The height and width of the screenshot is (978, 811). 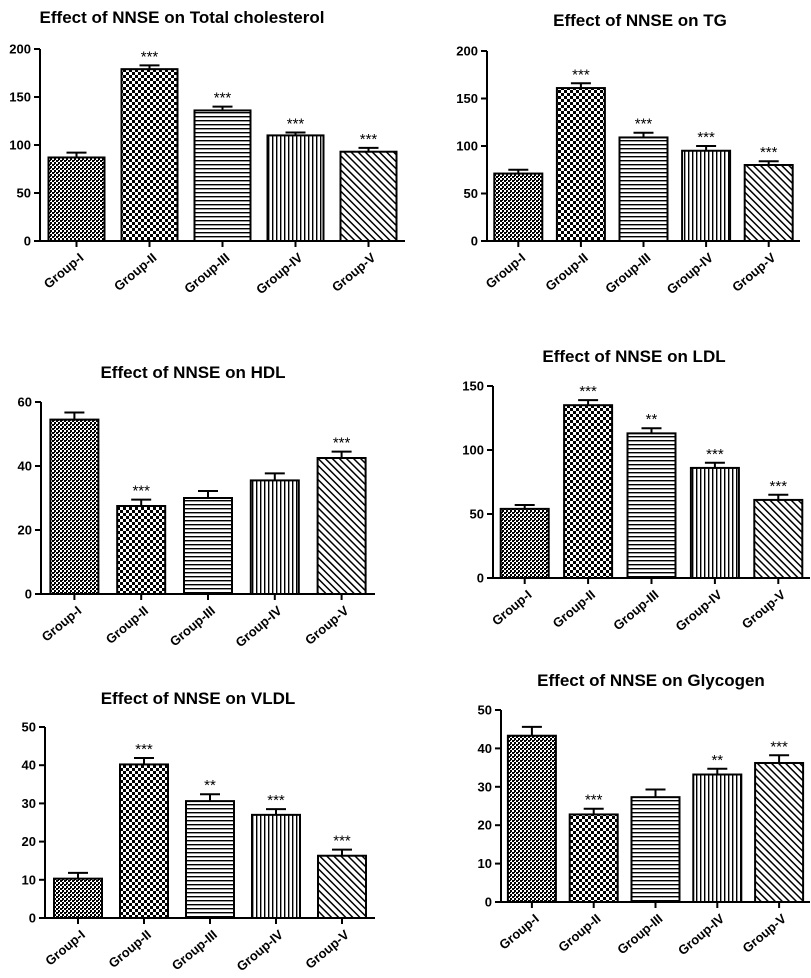 I want to click on y-tick-label: 60, so click(x=25, y=402).